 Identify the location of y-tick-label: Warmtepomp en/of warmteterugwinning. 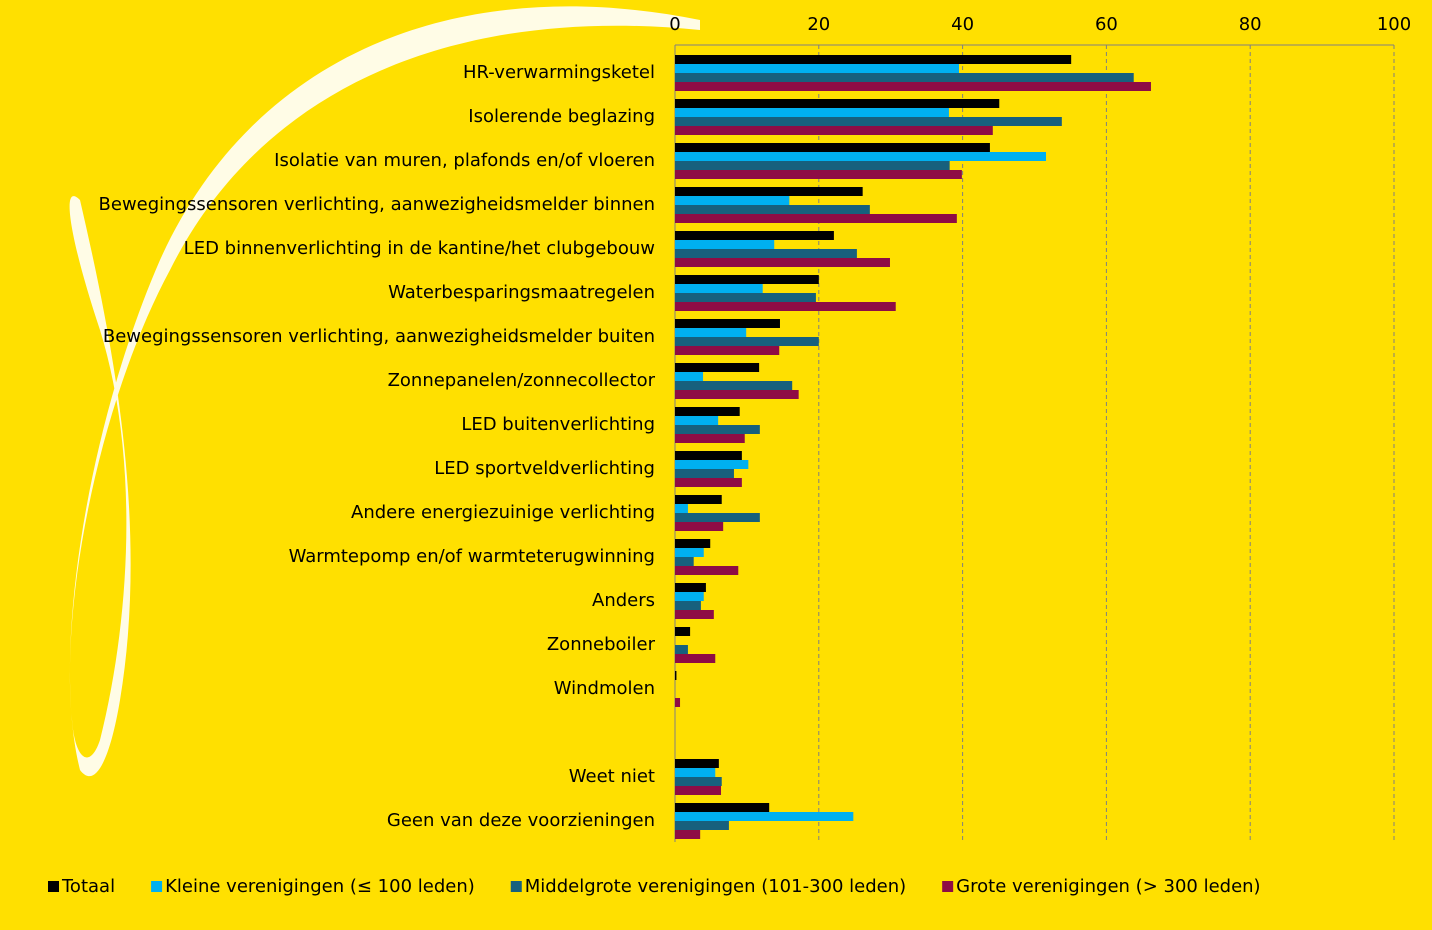
(472, 556).